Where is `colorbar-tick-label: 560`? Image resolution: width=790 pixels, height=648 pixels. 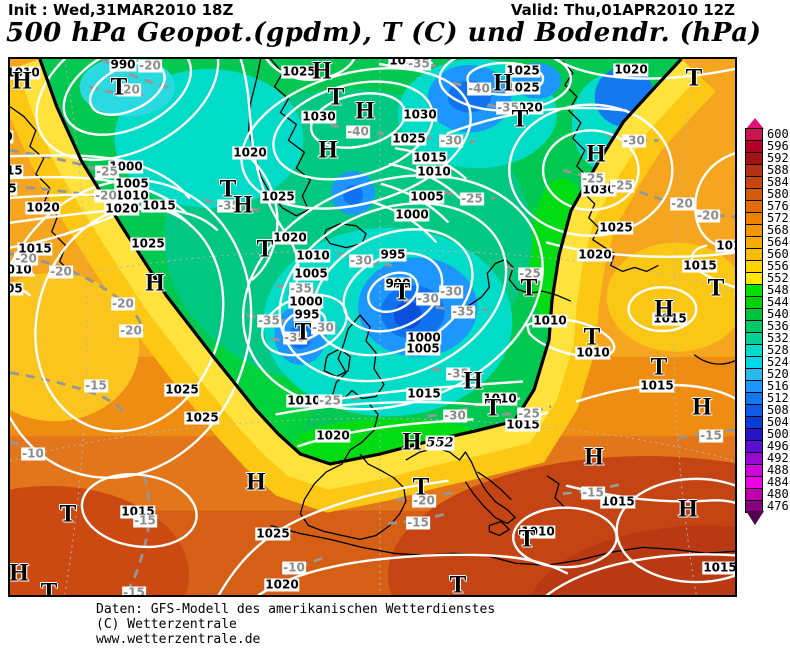
colorbar-tick-label: 560 is located at coordinates (778, 254).